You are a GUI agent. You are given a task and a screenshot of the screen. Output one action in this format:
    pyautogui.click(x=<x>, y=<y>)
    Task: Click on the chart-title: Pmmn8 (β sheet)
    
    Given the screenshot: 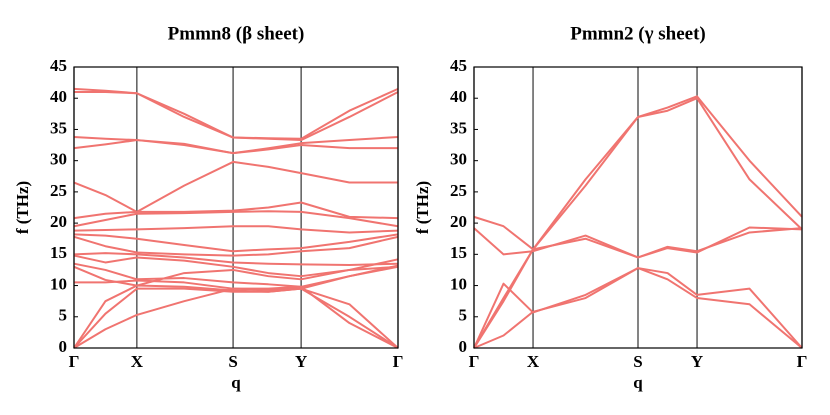 What is the action you would take?
    pyautogui.click(x=236, y=33)
    